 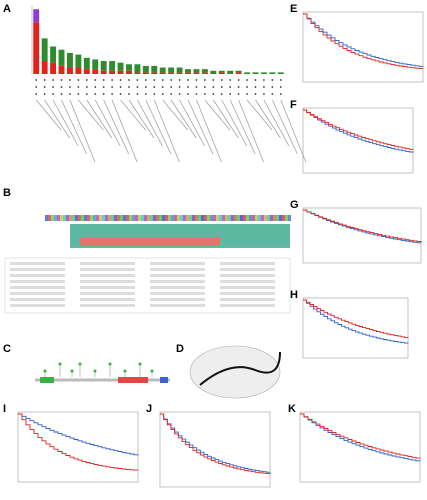 I want to click on panel-label: F, so click(x=293, y=105).